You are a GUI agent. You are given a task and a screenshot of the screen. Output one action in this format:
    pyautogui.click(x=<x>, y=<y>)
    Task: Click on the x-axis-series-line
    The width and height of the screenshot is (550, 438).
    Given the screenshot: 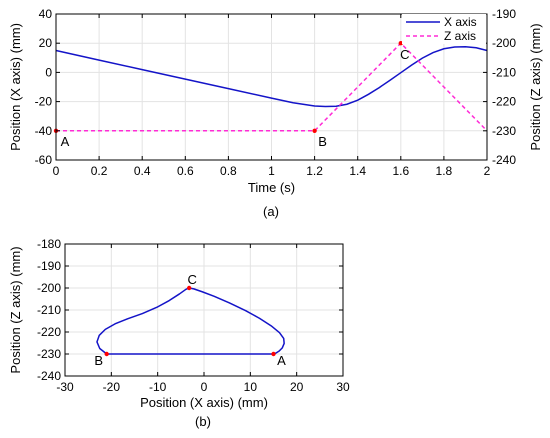 What is the action you would take?
    pyautogui.click(x=271, y=76)
    